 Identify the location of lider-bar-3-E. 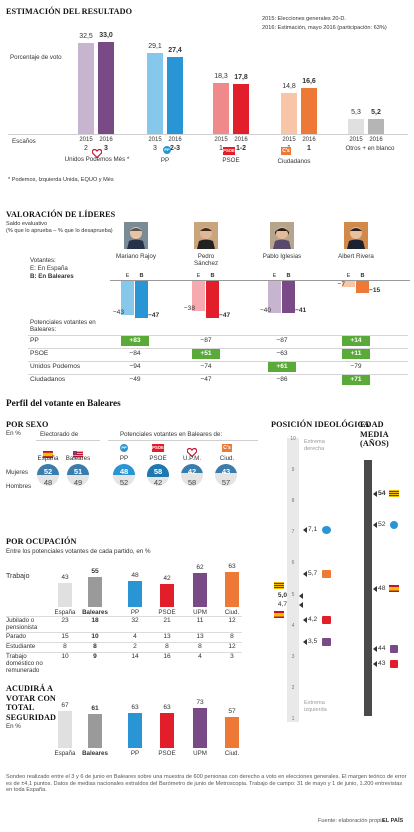
(348, 284).